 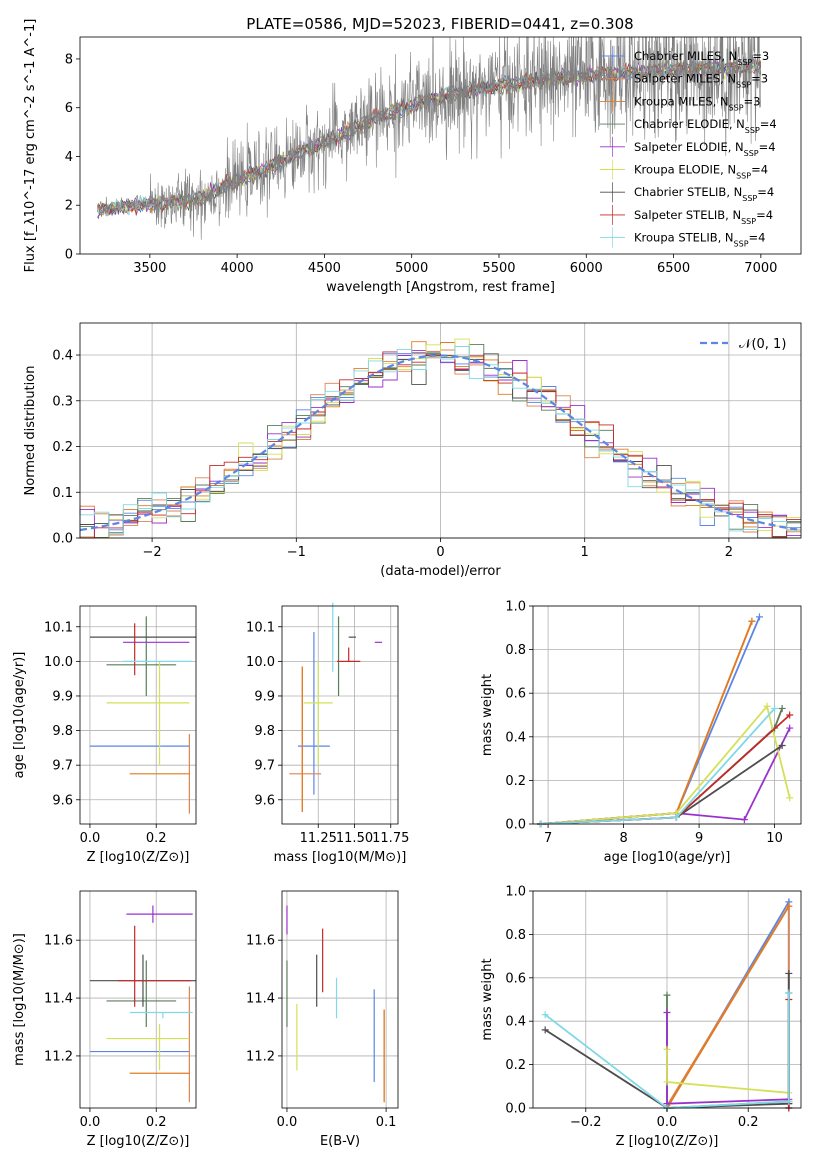 I want to click on series-chabrier_stelib, so click(x=661, y=784).